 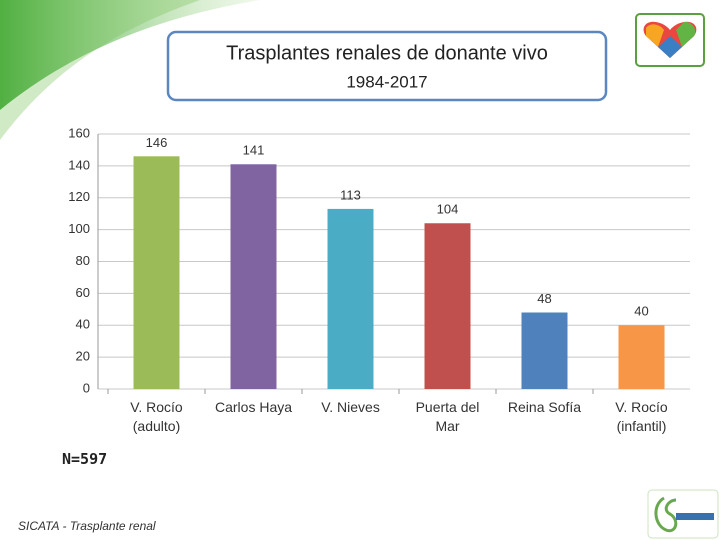 I want to click on data-label: 40, so click(x=641, y=311).